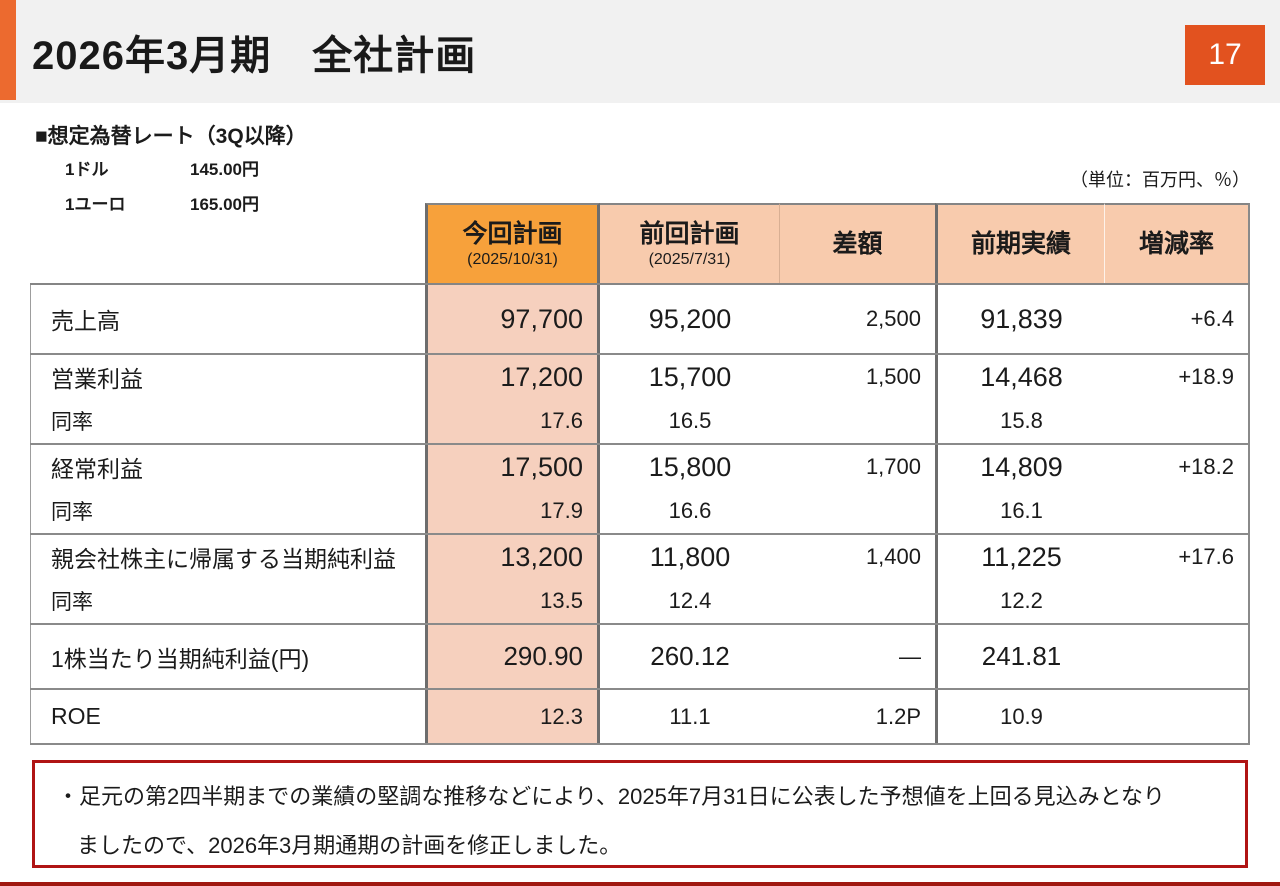 This screenshot has width=1280, height=886. What do you see at coordinates (1160, 180) in the screenshot?
I see `unit-note: （単位：百万円、％）` at bounding box center [1160, 180].